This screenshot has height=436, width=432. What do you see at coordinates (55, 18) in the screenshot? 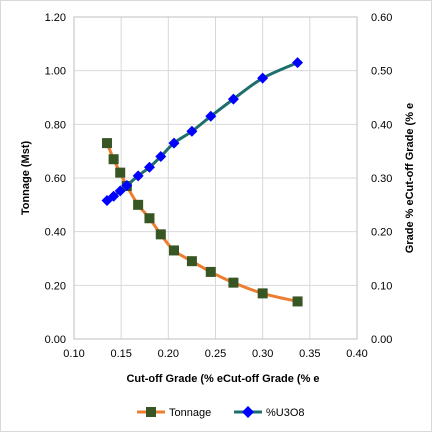
I see `left-y-tick-label: 1.20` at bounding box center [55, 18].